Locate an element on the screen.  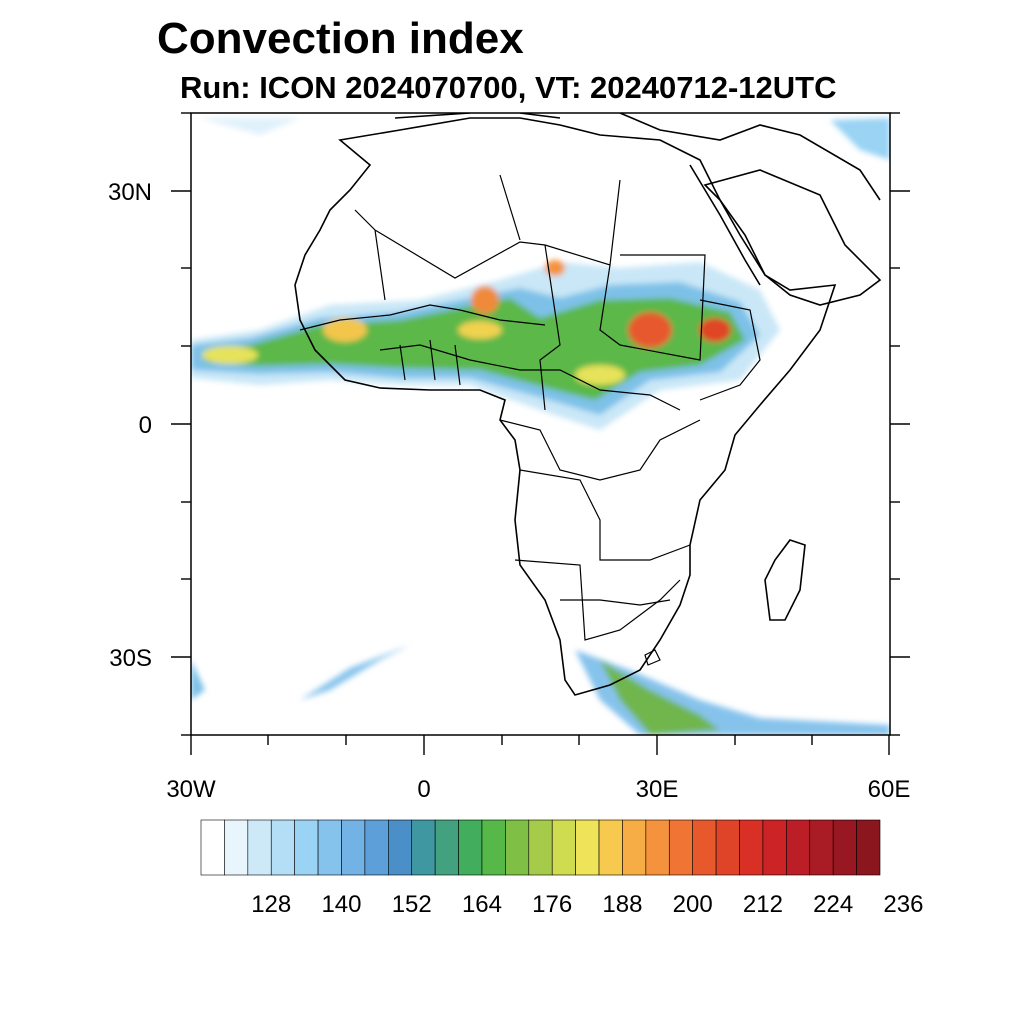
lat-label-30s: 30S is located at coordinates (130, 658).